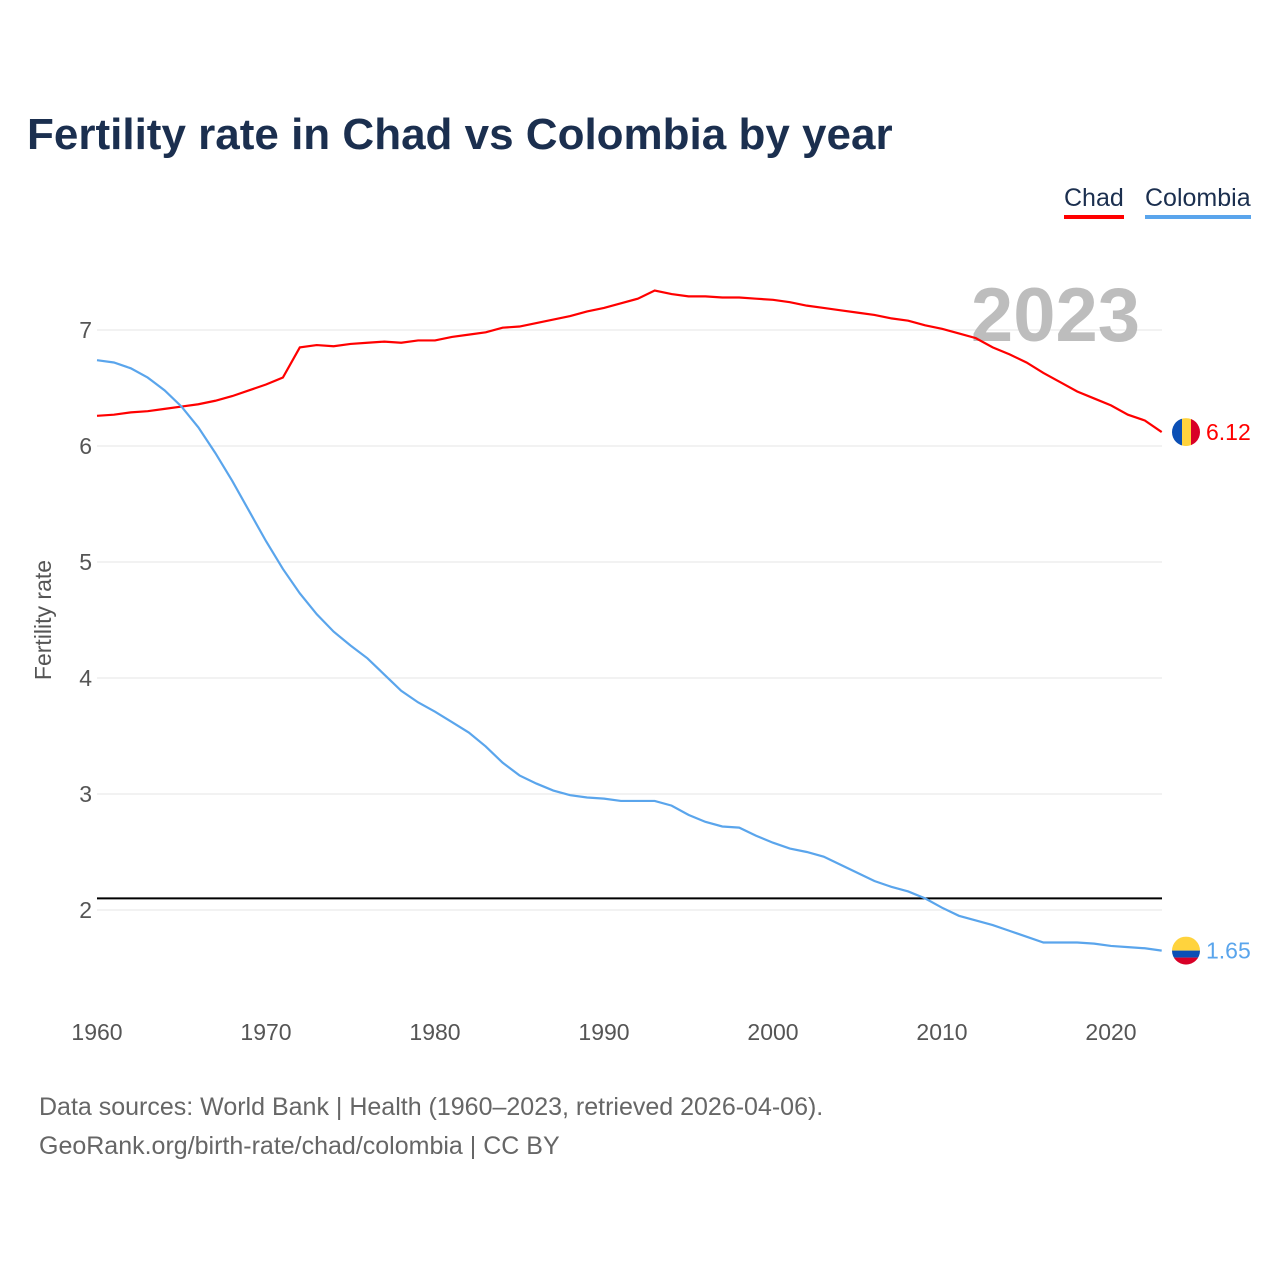  Describe the element at coordinates (603, 1032) in the screenshot. I see `x-tick-label: 1990` at that location.